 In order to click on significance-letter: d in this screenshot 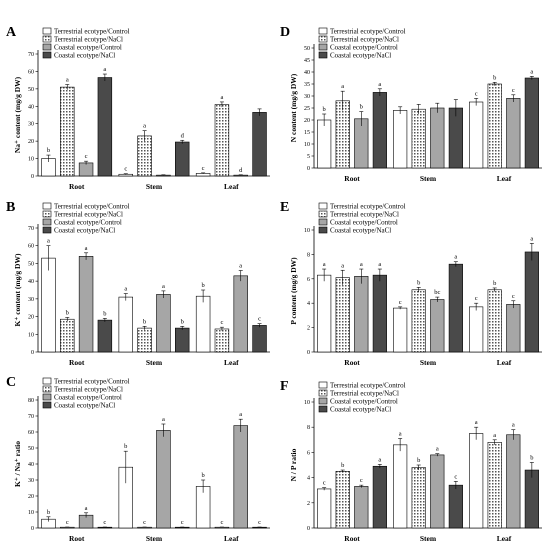, I will do `click(183, 135)`.